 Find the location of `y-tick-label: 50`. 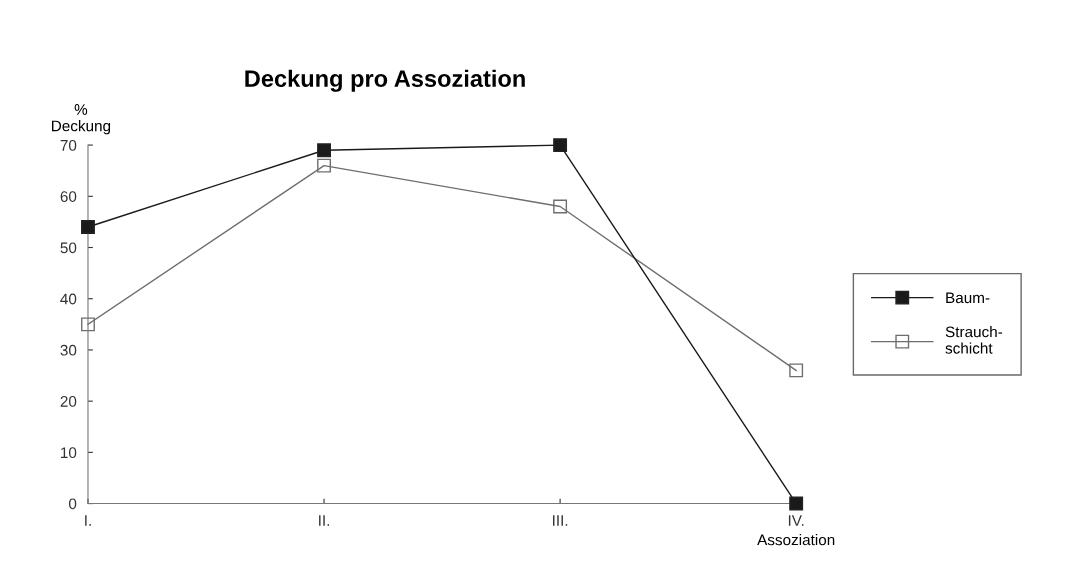

y-tick-label: 50 is located at coordinates (68, 248).